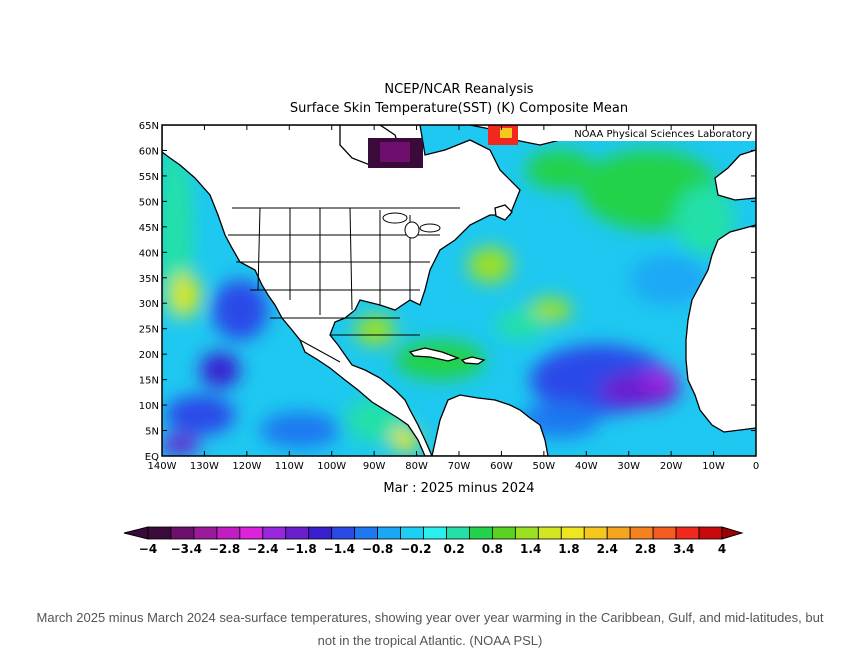  I want to click on lon-tick-label: 70W, so click(459, 466).